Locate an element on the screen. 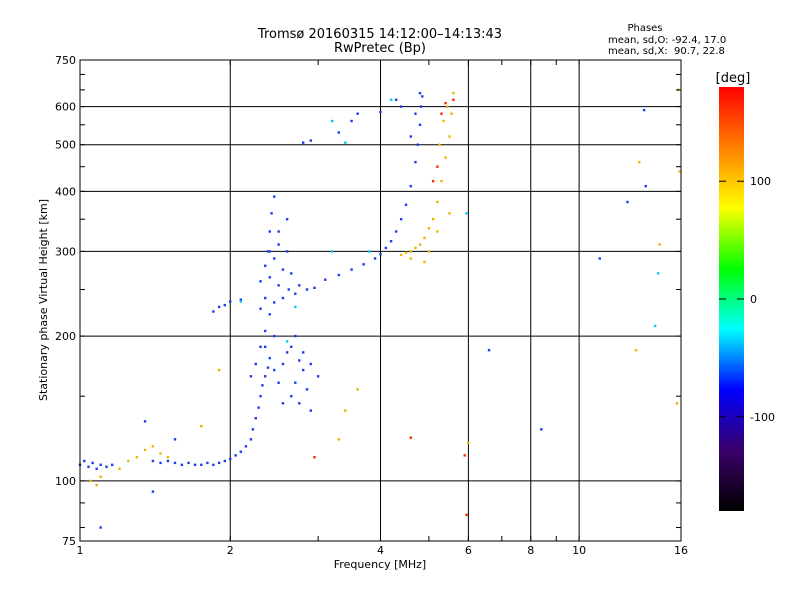  colorbar-ticks: 100 0 -100 is located at coordinates (747, 299).